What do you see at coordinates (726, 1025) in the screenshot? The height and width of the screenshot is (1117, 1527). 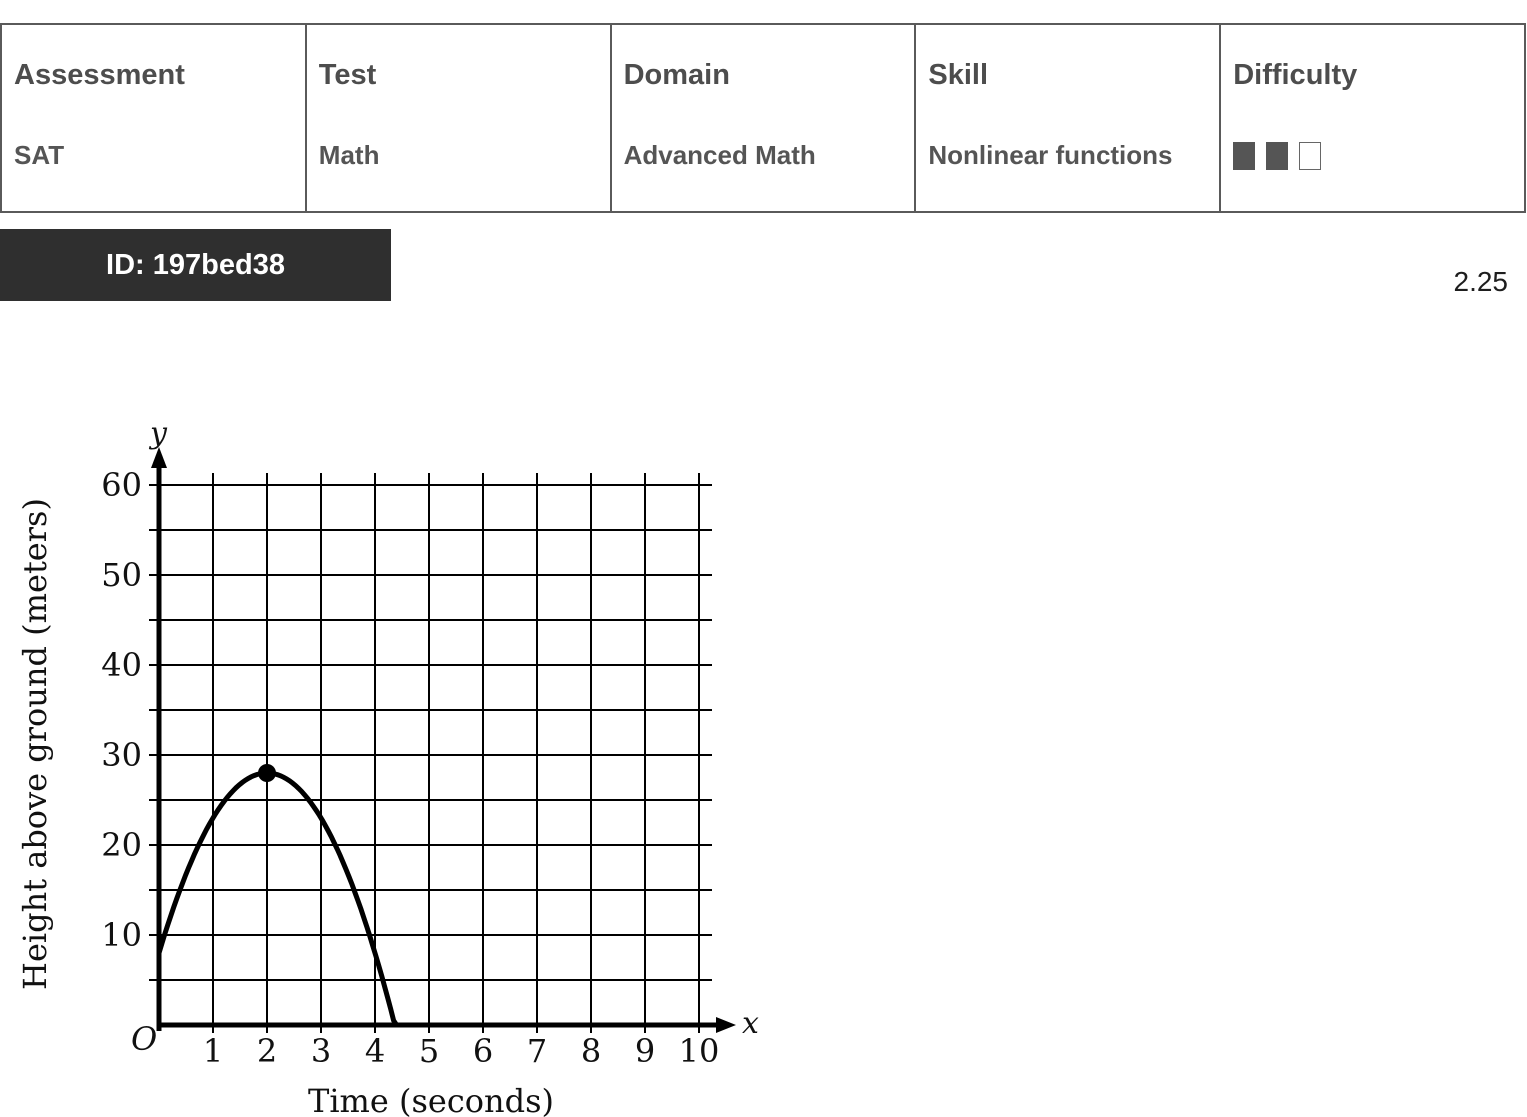 I see `x-axis-arrow` at bounding box center [726, 1025].